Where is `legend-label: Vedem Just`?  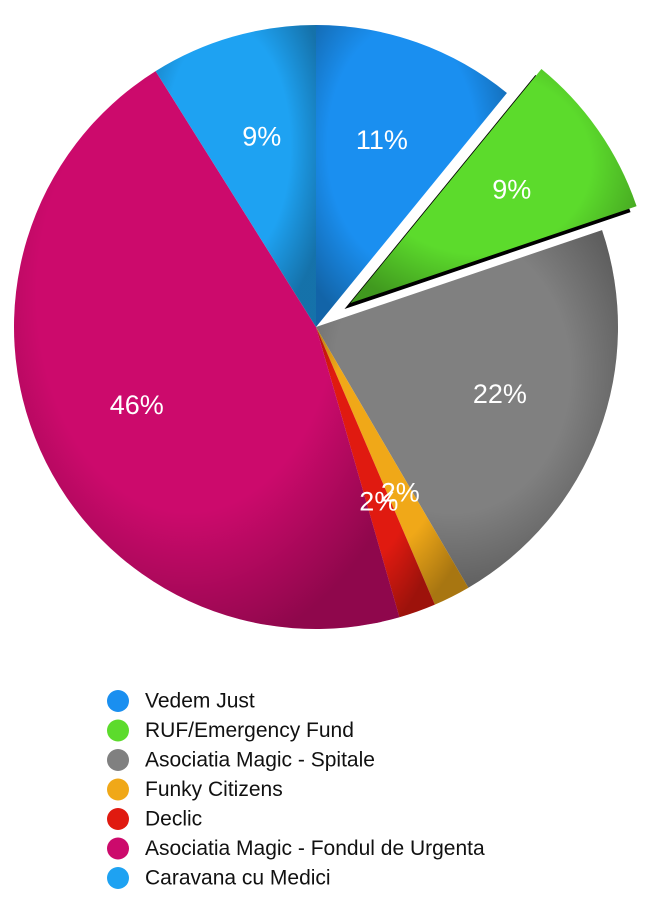 legend-label: Vedem Just is located at coordinates (200, 701).